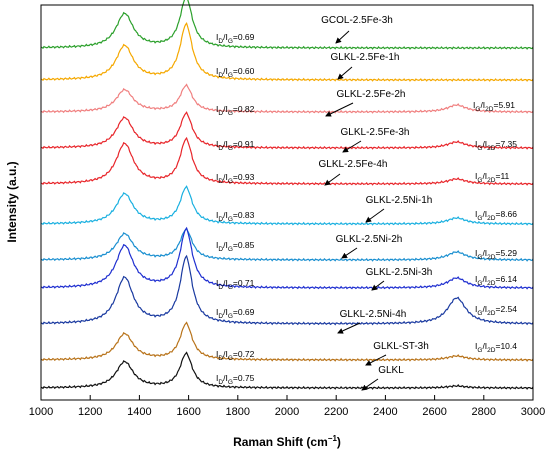  Describe the element at coordinates (533, 412) in the screenshot. I see `x-tick-label: 3000` at that location.